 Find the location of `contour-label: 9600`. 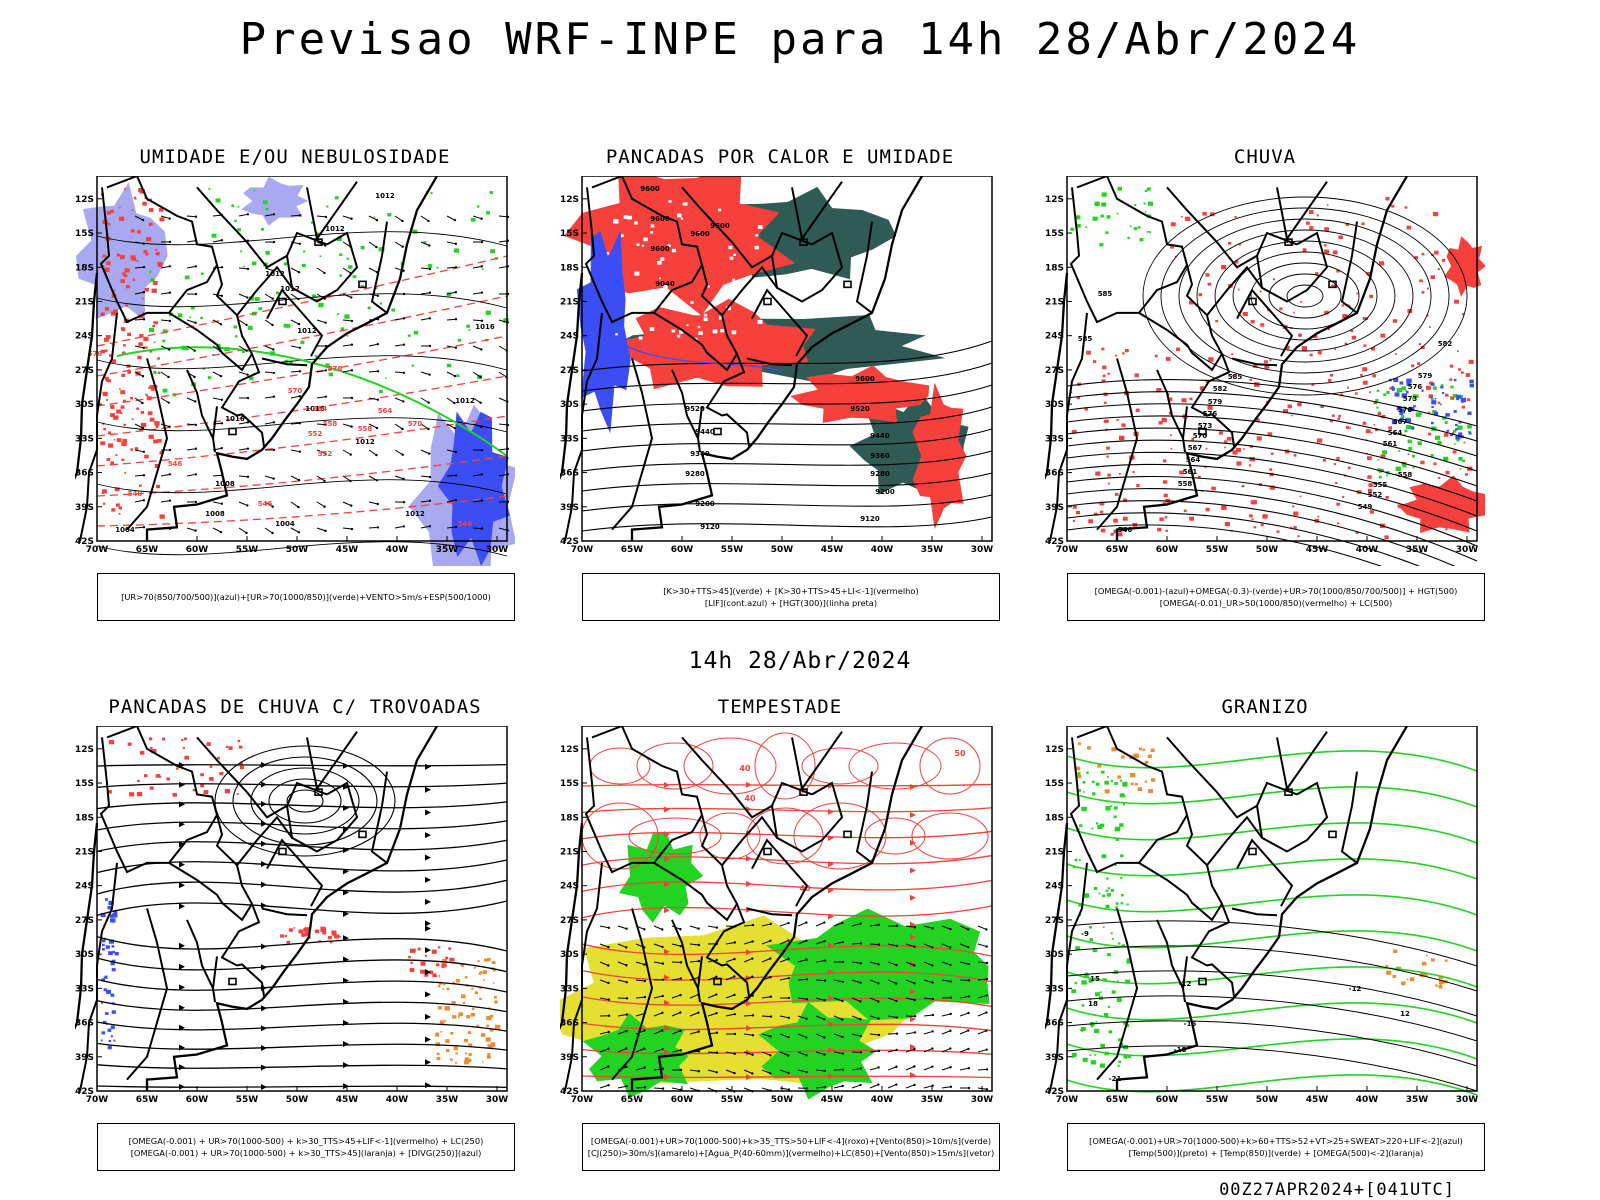

contour-label: 9600 is located at coordinates (660, 249).